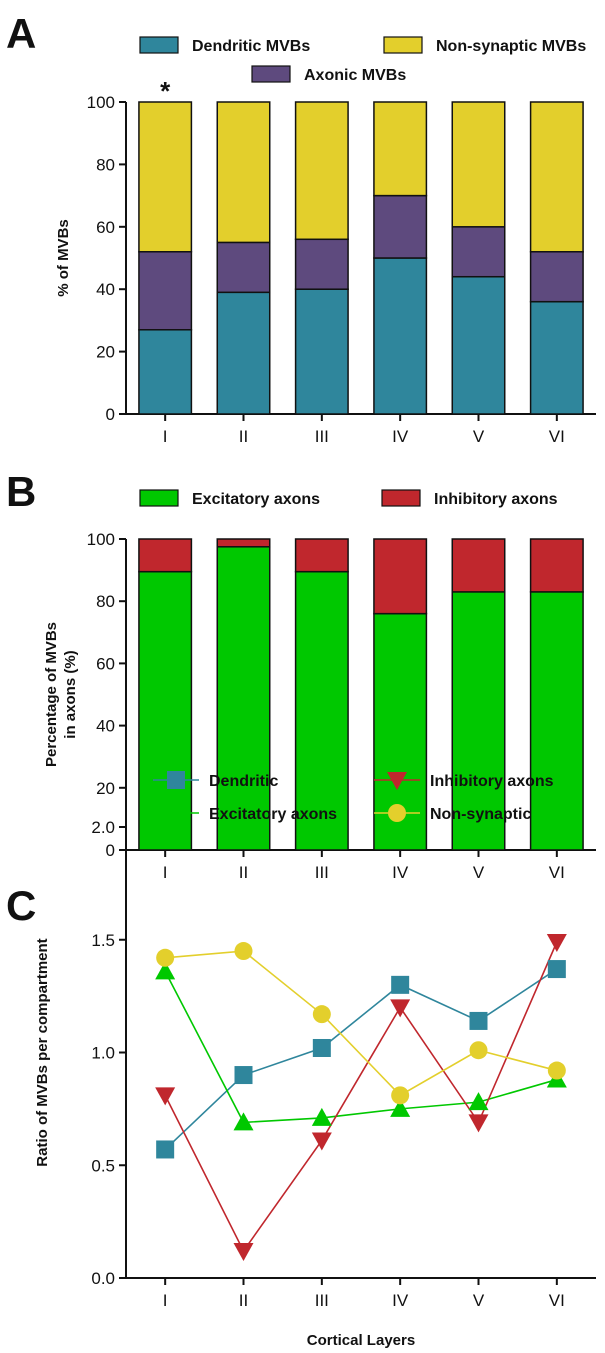 Image resolution: width=605 pixels, height=1353 pixels. I want to click on panel-a-y-tick-label: 0, so click(110, 414).